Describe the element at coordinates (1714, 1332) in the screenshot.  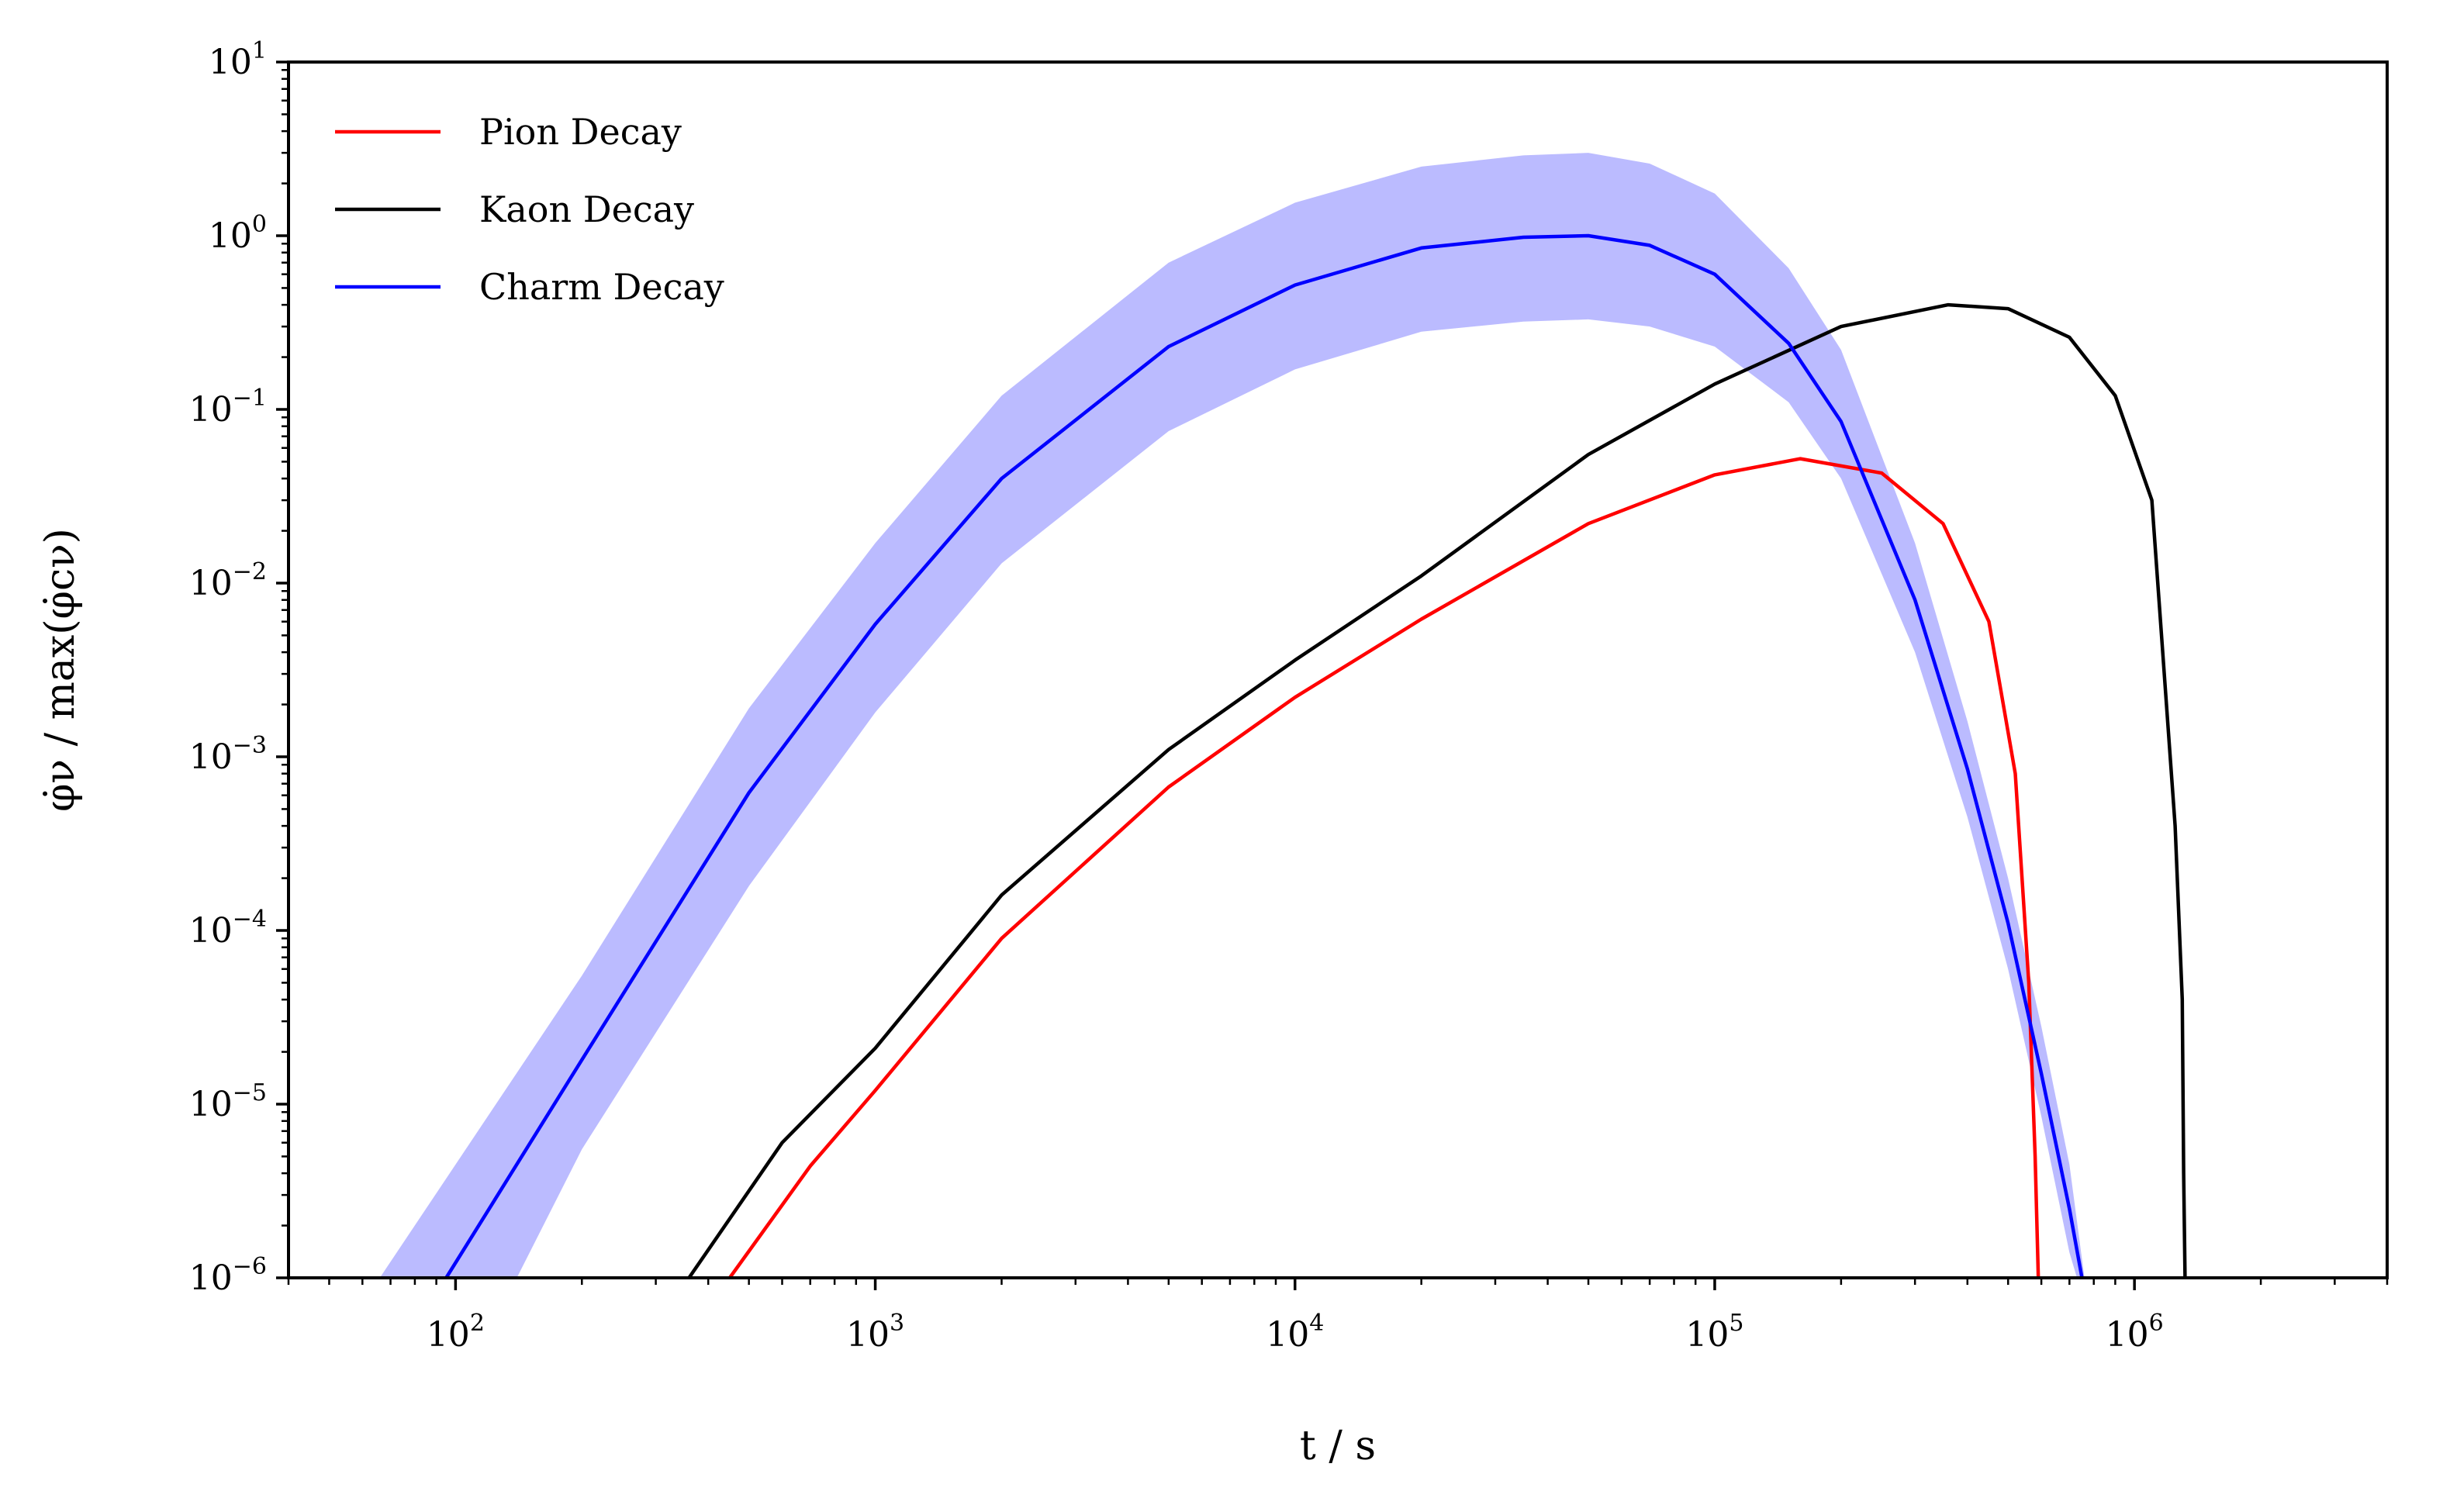
I see `x-tick-label: 10⁵` at that location.